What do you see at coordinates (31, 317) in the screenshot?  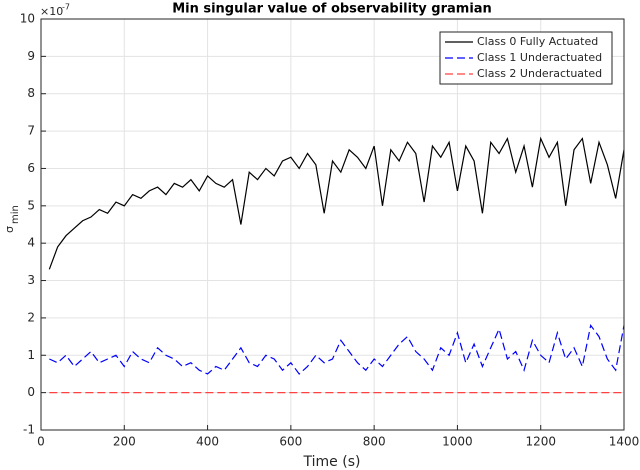 I see `y-tick-label: 2` at bounding box center [31, 317].